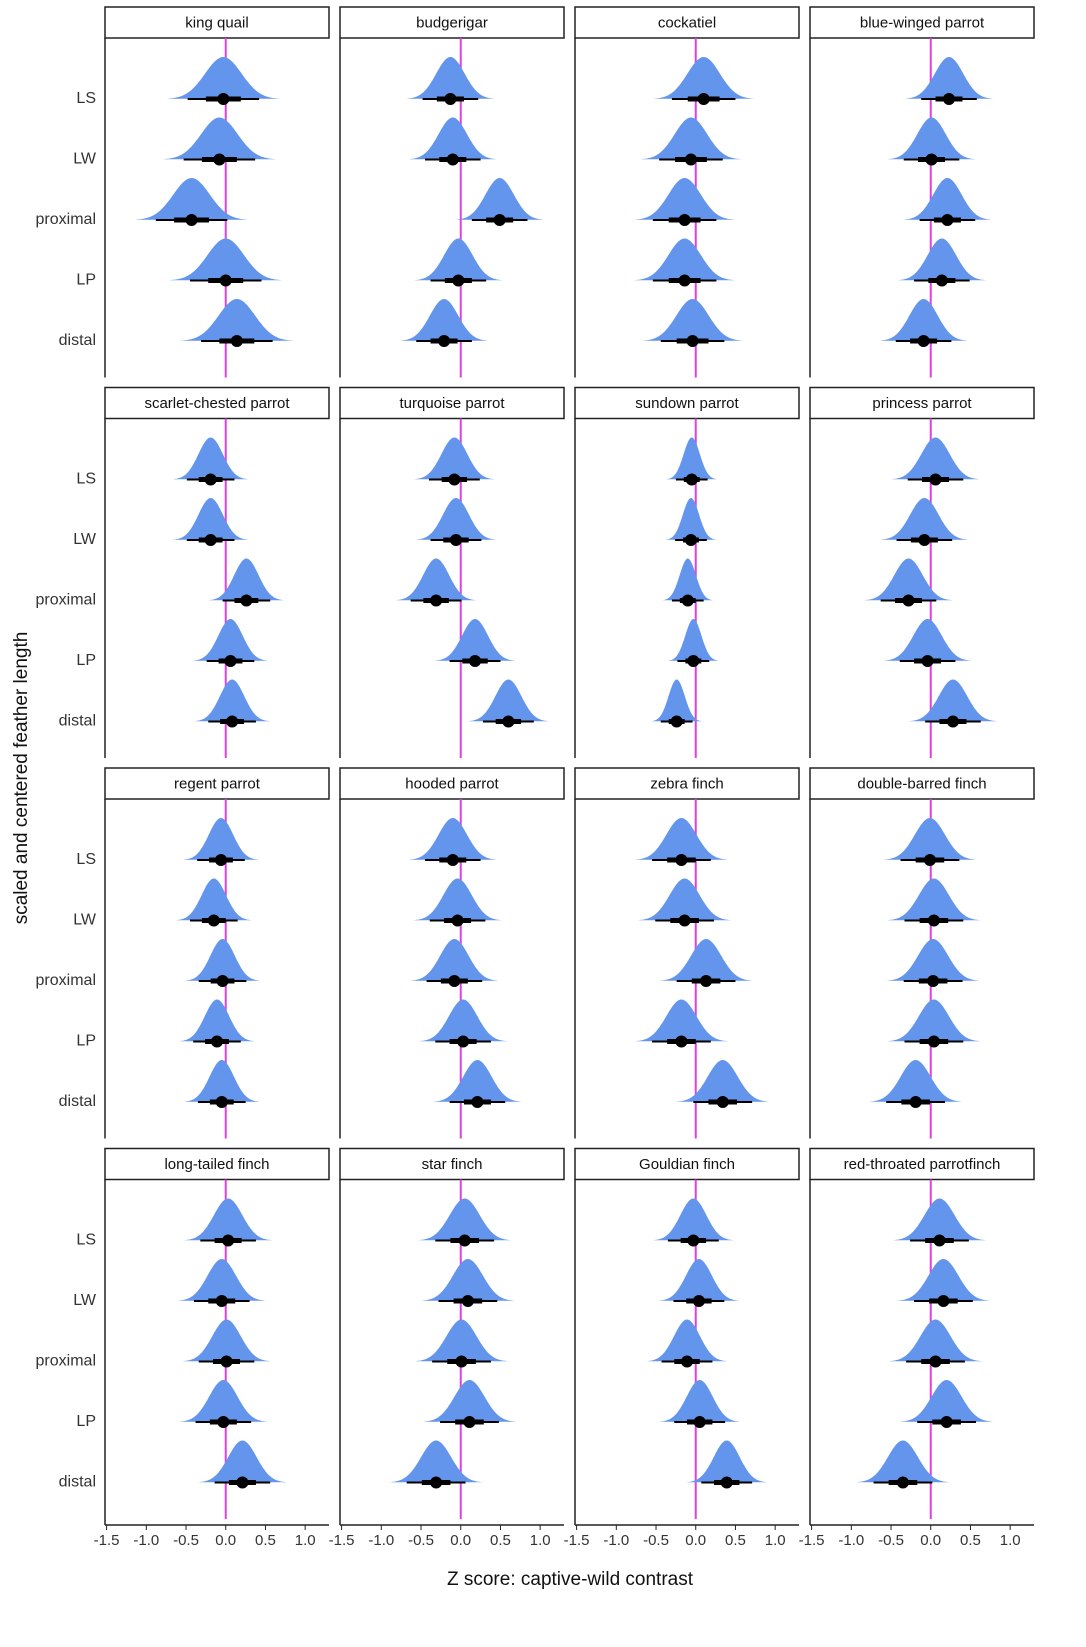  I want to click on y-tick-label: LW, so click(85, 539).